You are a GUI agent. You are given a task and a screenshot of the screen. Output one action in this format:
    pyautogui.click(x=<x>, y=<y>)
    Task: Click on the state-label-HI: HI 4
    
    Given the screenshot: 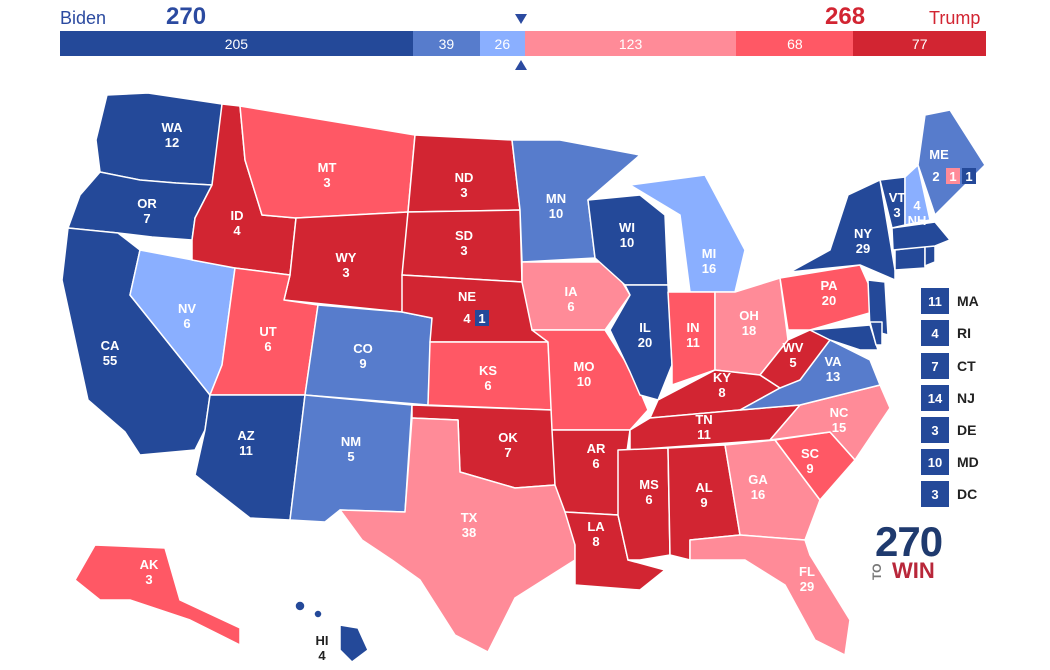 What is the action you would take?
    pyautogui.click(x=322, y=648)
    